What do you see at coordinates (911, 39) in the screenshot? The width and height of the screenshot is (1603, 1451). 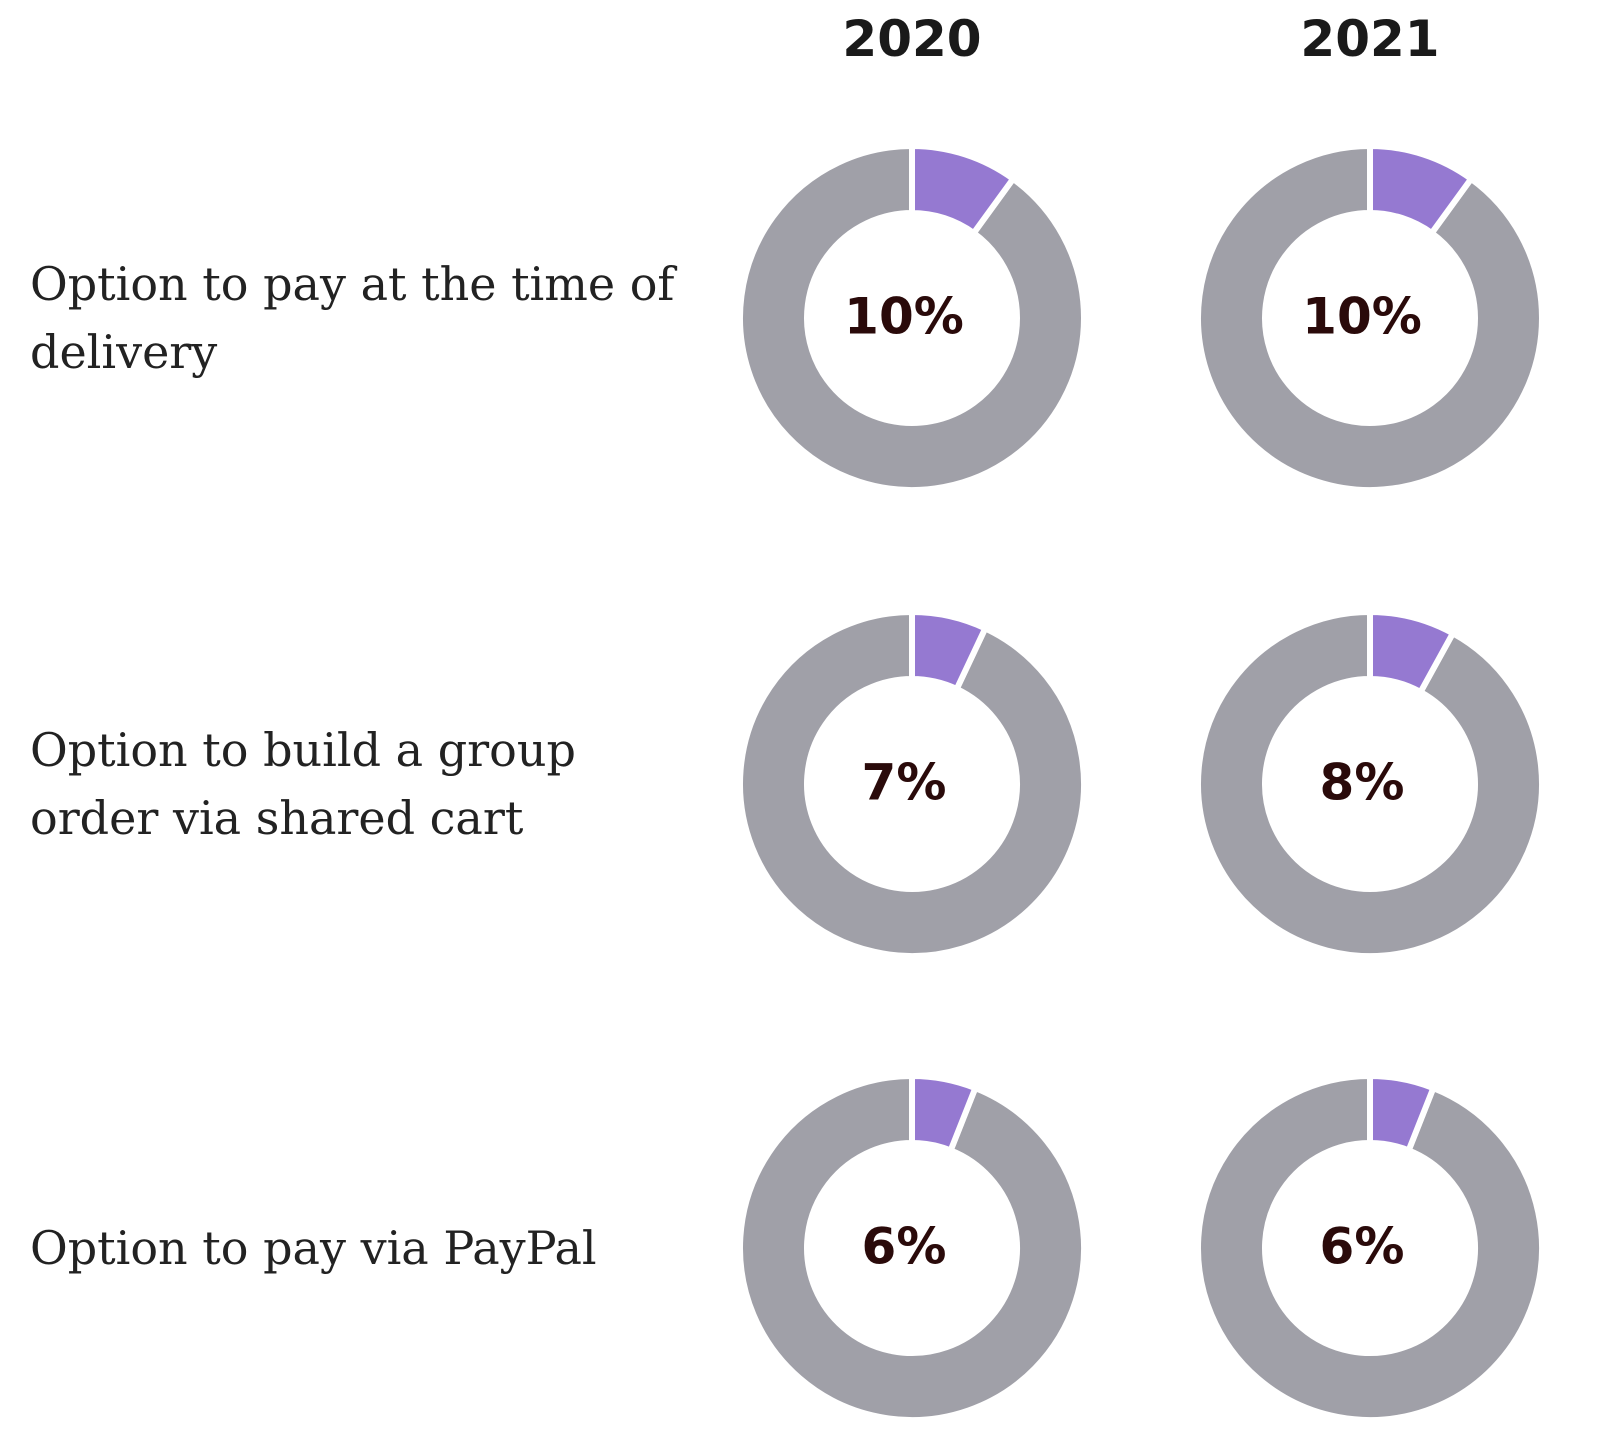 I see `column-header: 2020` at bounding box center [911, 39].